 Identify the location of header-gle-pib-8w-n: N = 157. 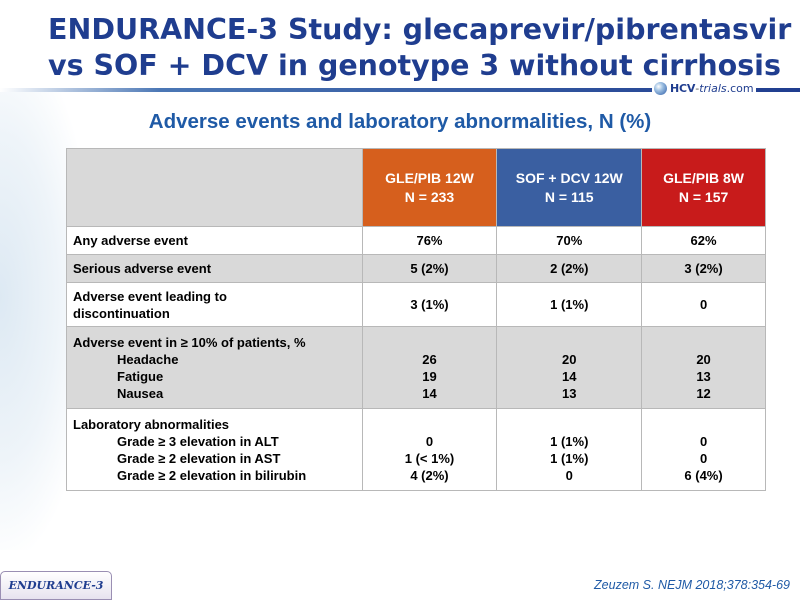
(703, 196).